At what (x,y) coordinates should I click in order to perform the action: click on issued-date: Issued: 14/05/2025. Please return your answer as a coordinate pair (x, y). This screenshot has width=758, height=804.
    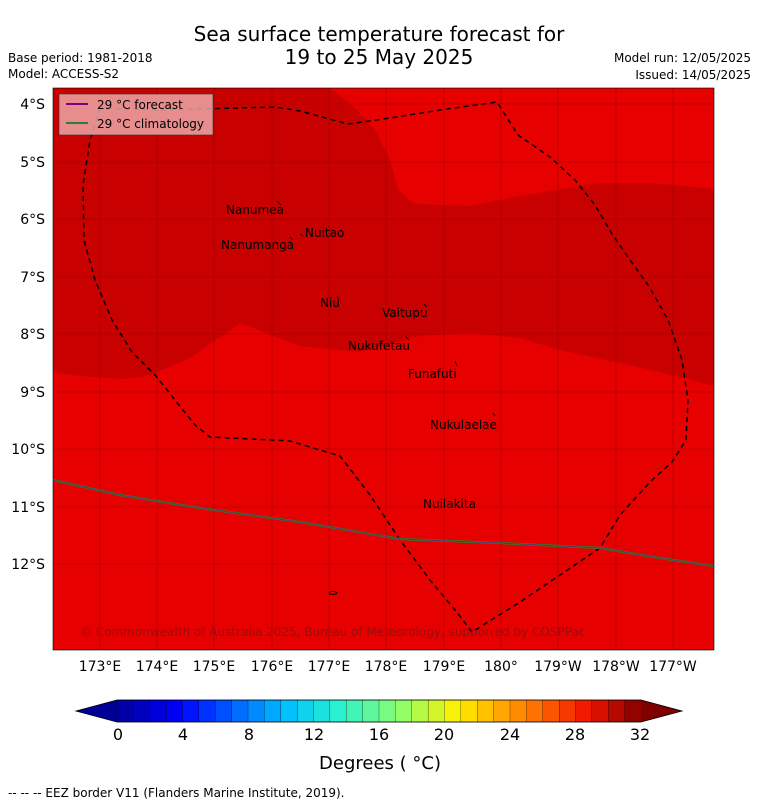
    Looking at the image, I should click on (693, 75).